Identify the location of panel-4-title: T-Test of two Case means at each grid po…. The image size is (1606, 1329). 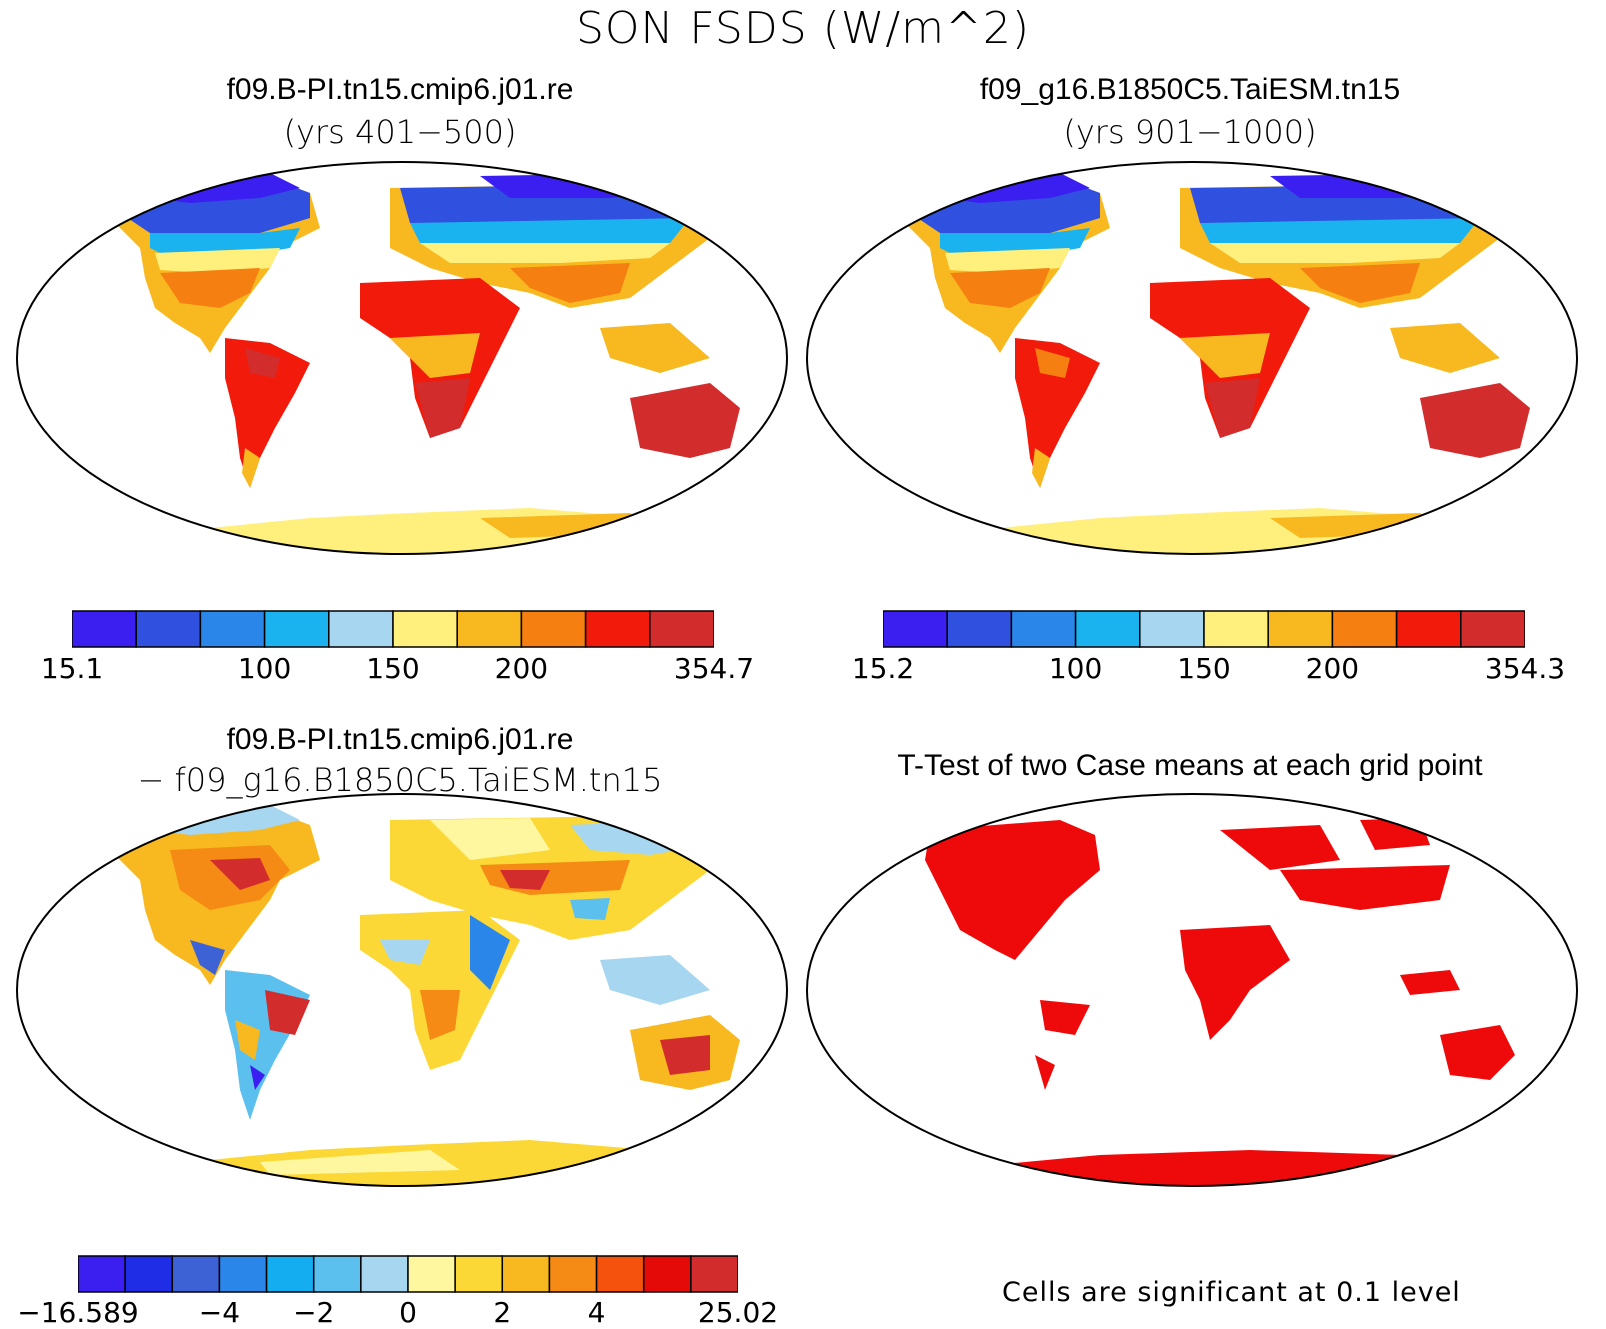
(1190, 765).